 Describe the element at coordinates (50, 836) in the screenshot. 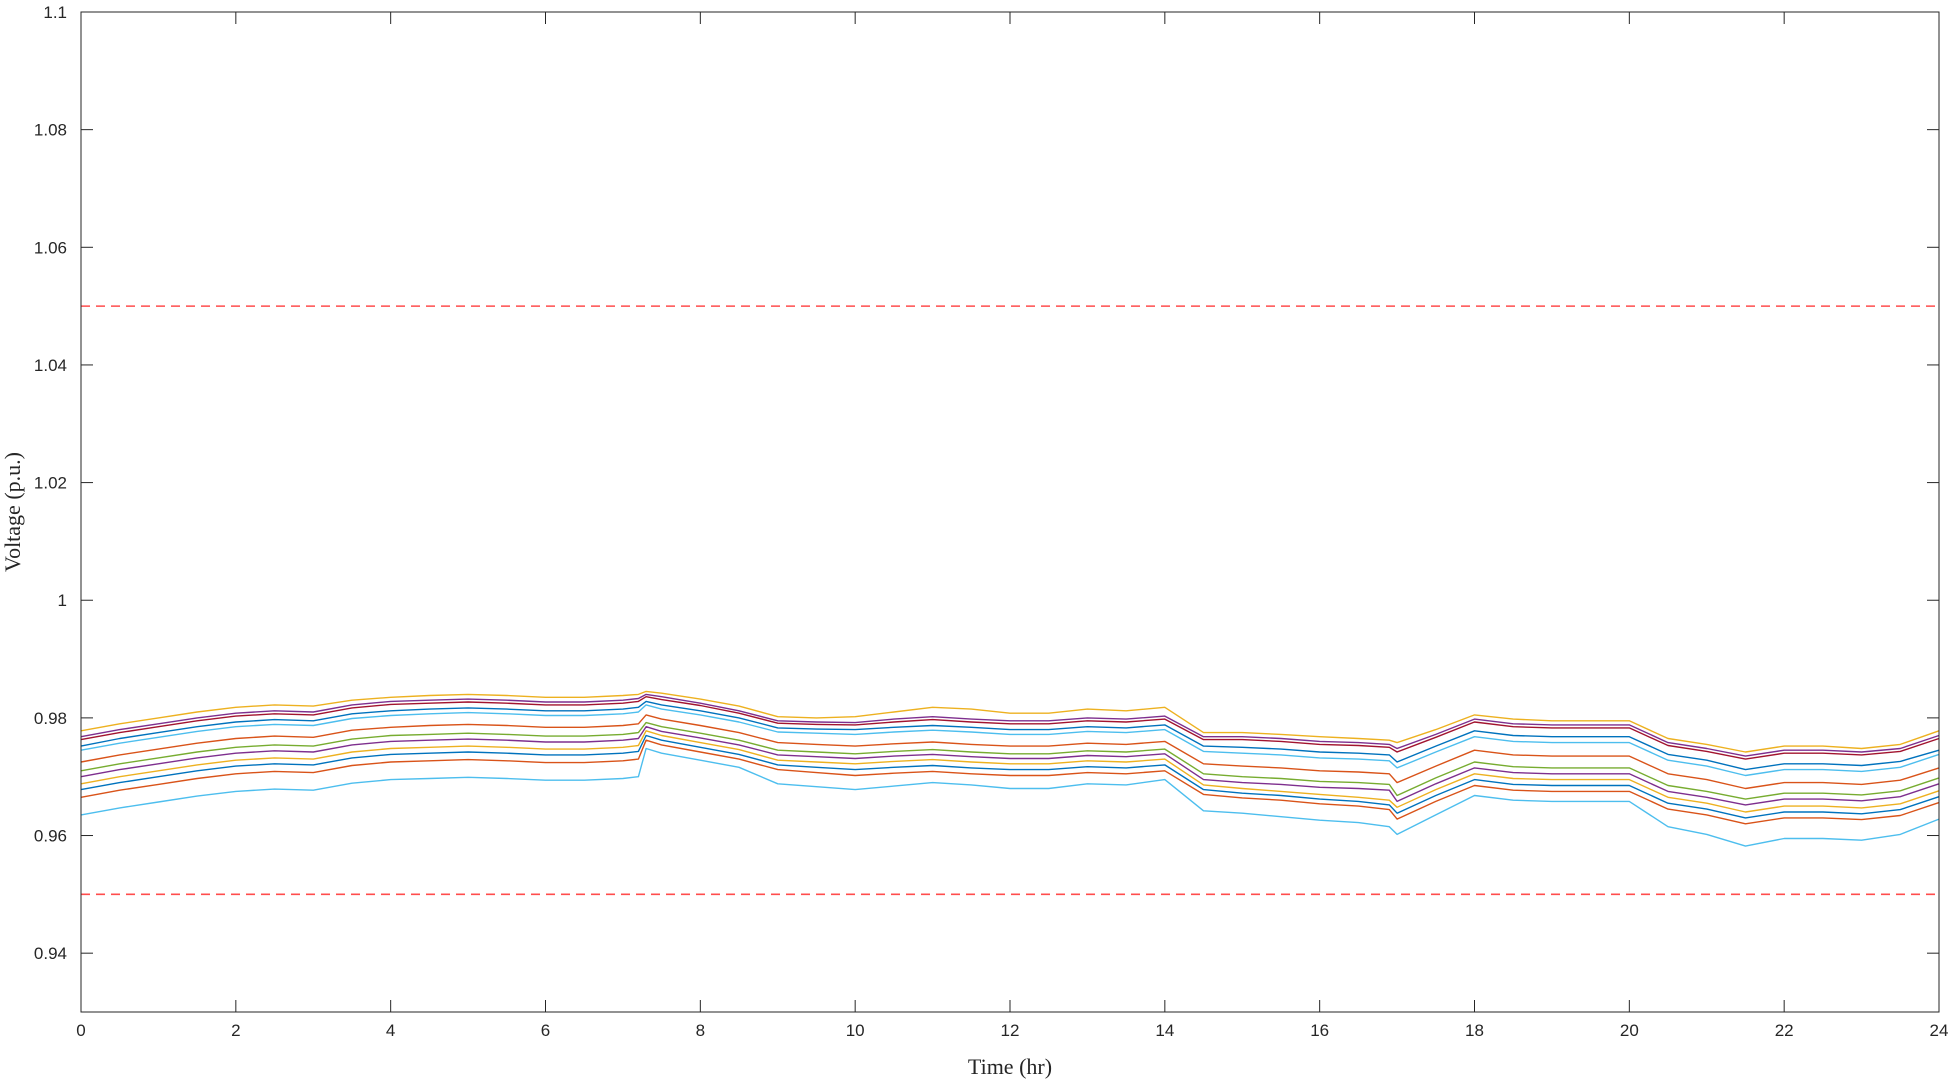

I see `y-tick-label: 0.96` at that location.